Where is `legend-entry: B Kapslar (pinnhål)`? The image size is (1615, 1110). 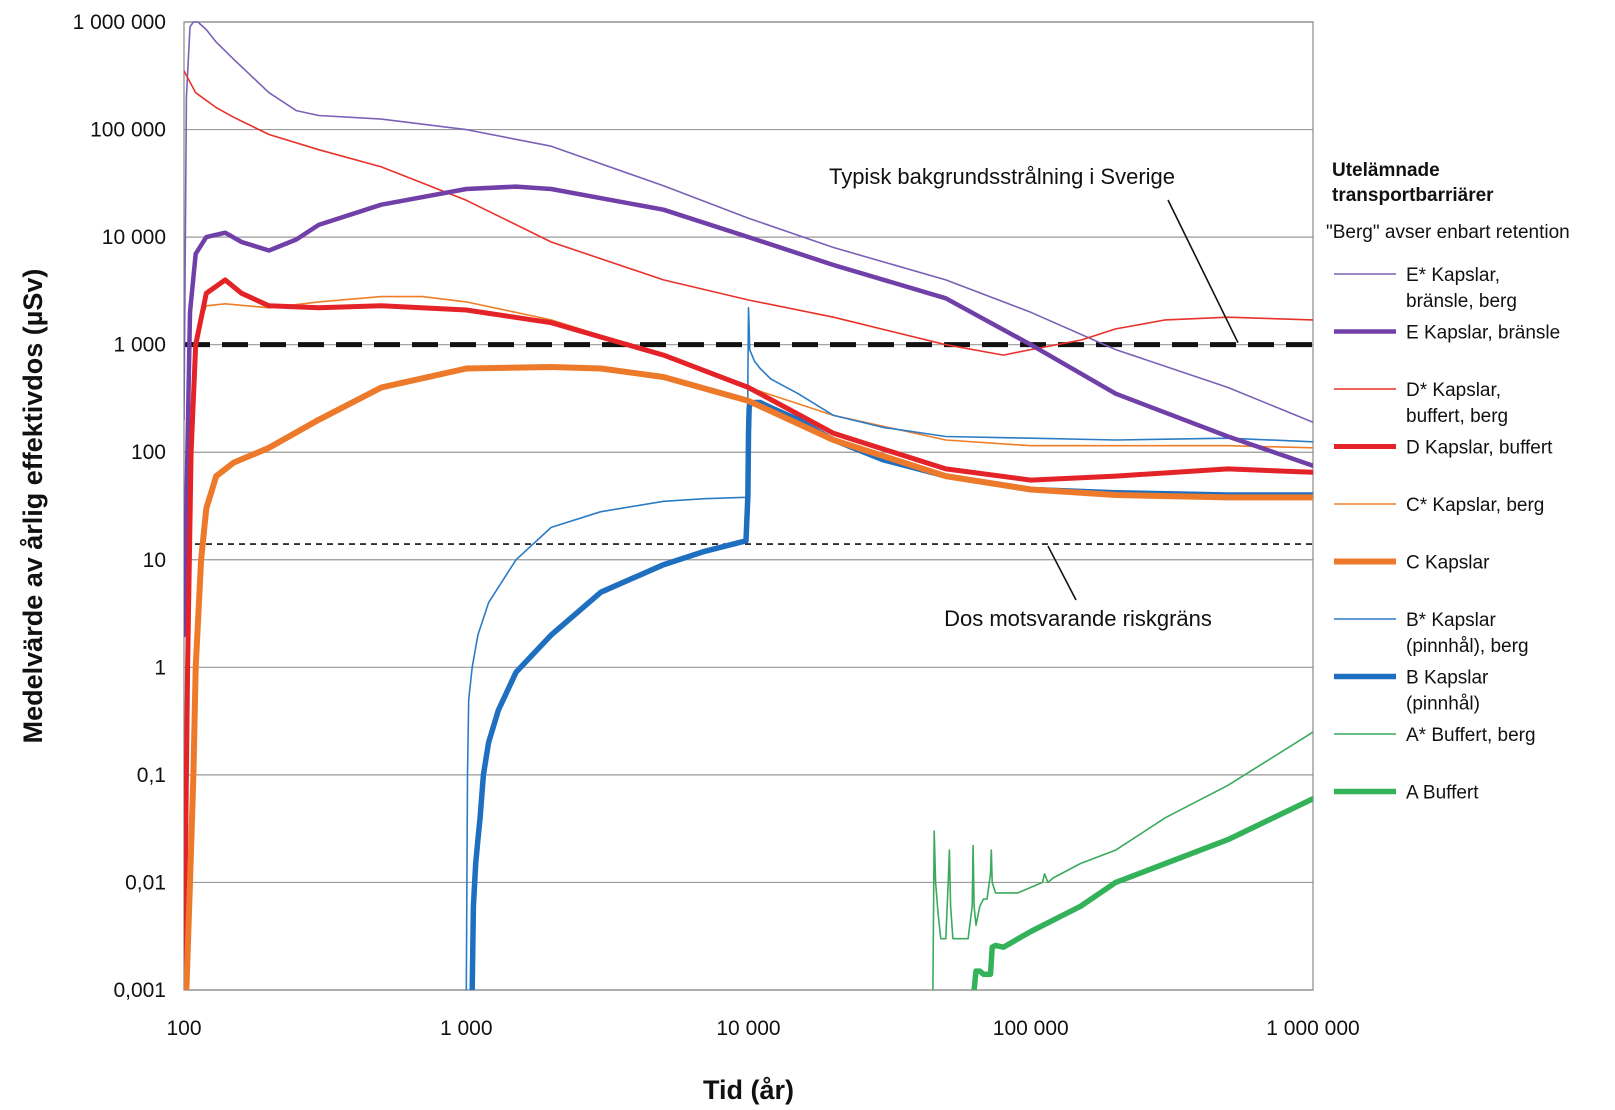
legend-entry: B Kapslar (pinnhål) is located at coordinates (1411, 691).